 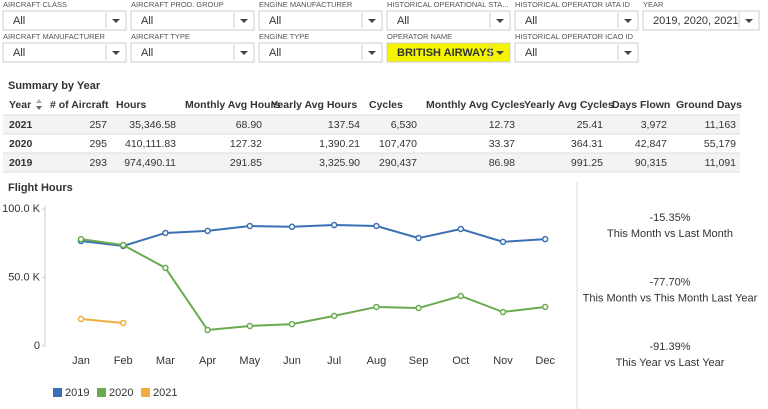 I want to click on column-header: Cycles, so click(x=386, y=105).